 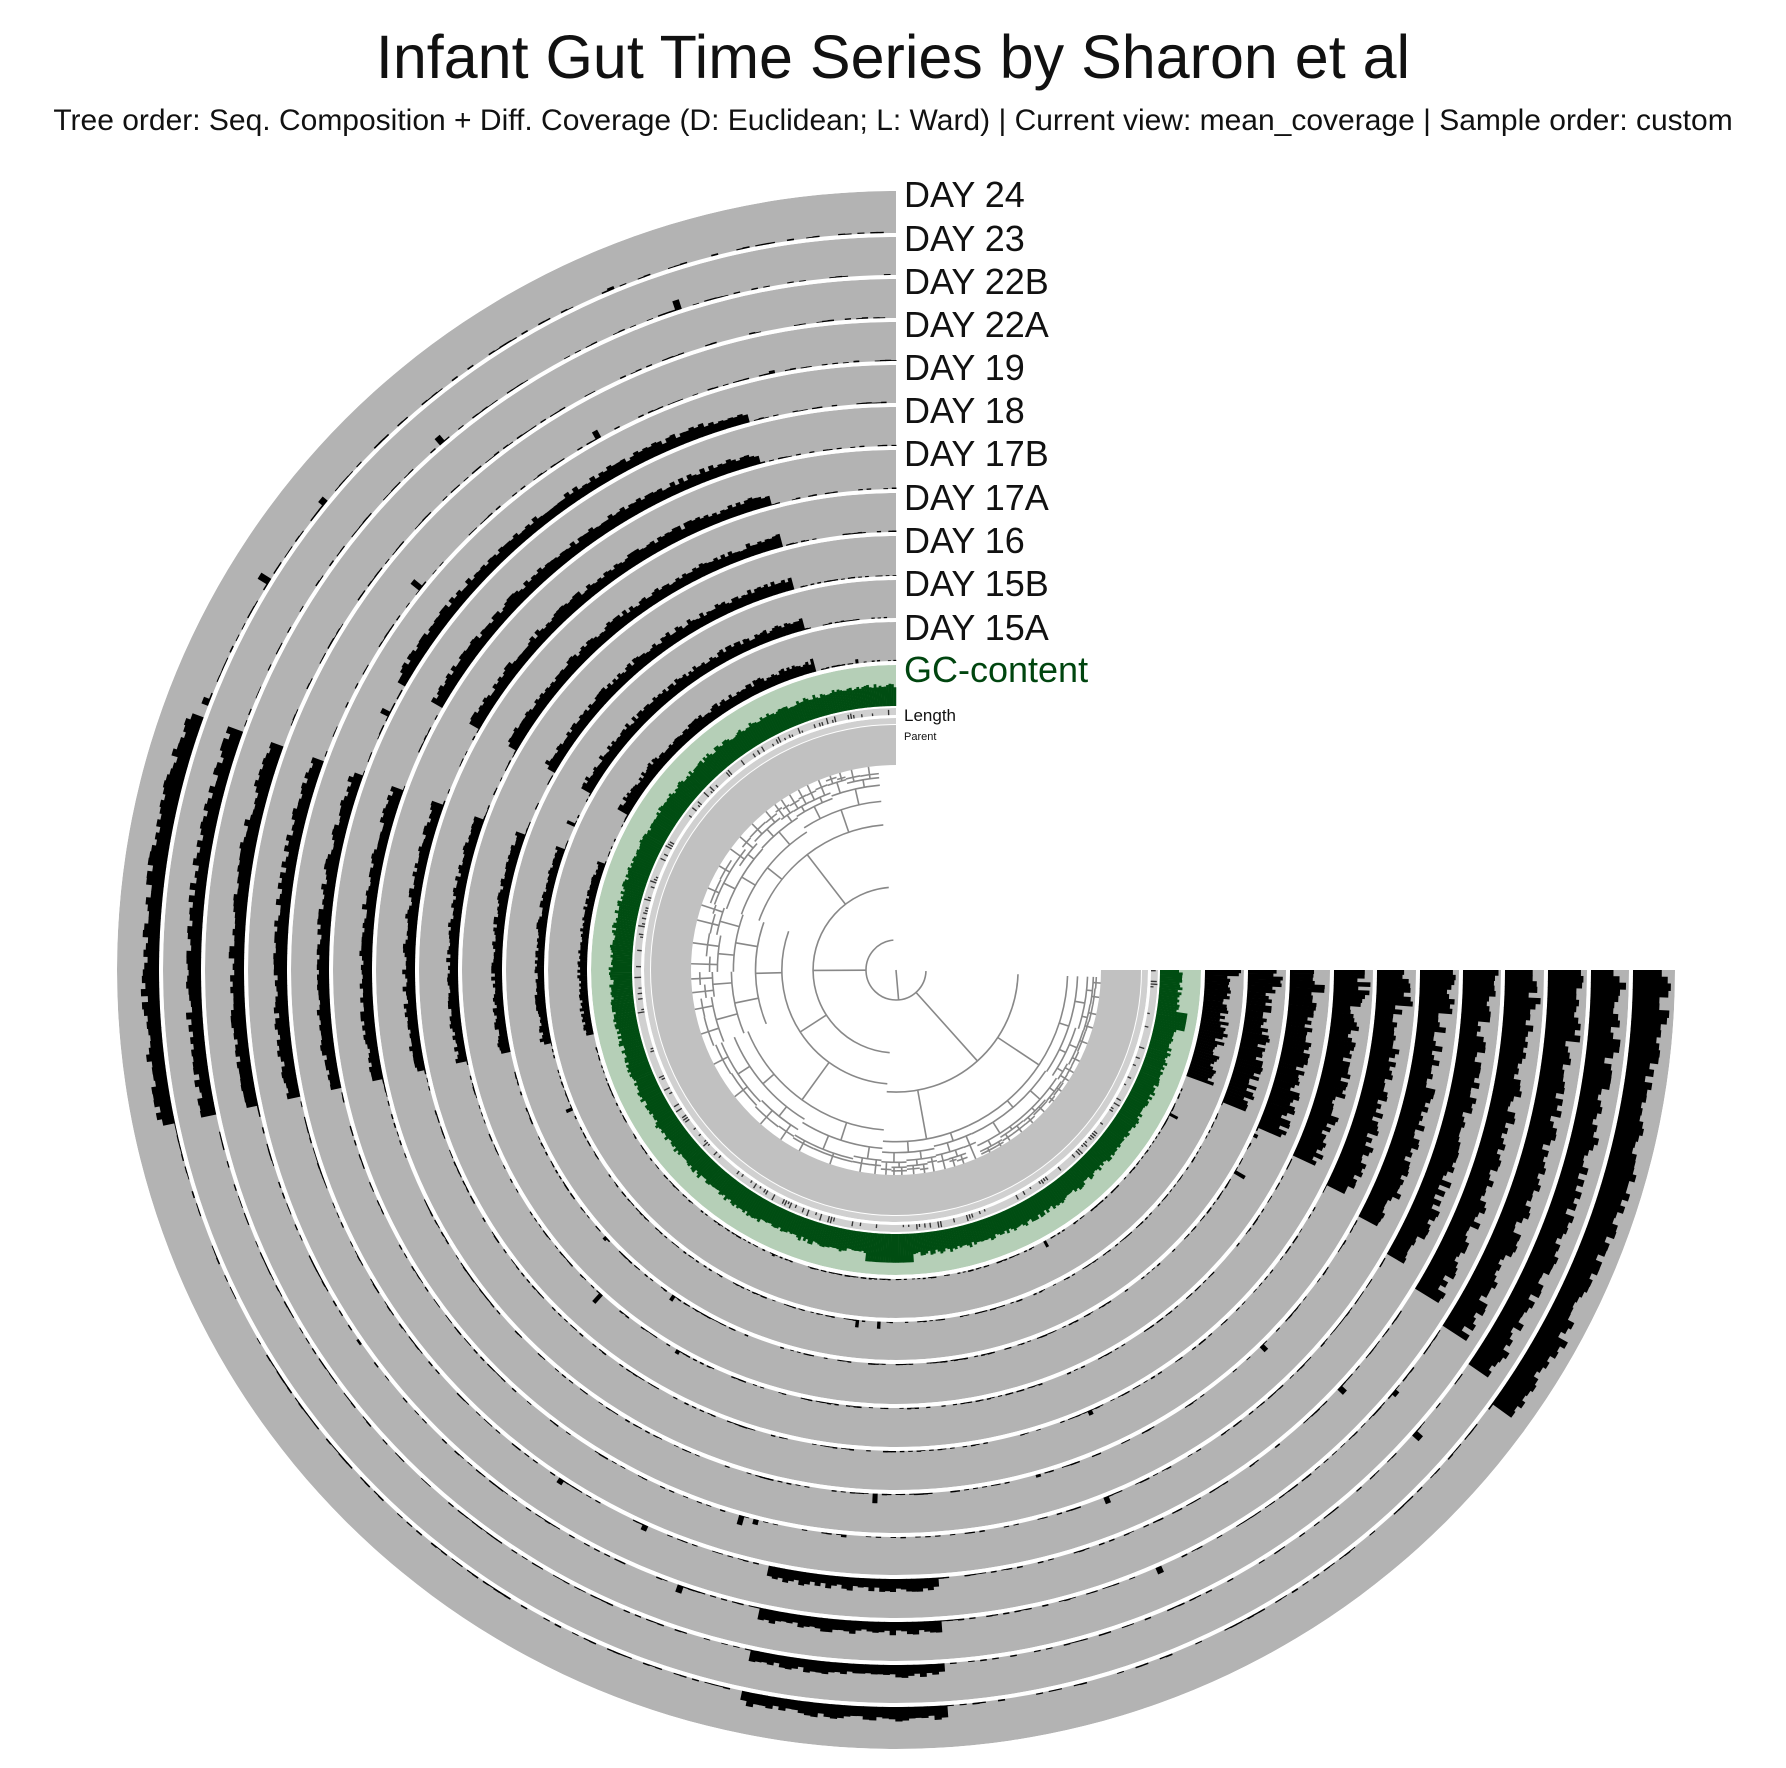 What do you see at coordinates (930, 715) in the screenshot?
I see `layer-label-length: Length` at bounding box center [930, 715].